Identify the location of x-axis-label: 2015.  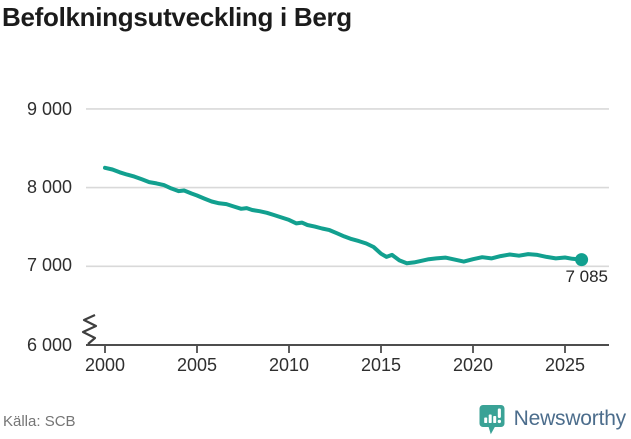
(381, 365).